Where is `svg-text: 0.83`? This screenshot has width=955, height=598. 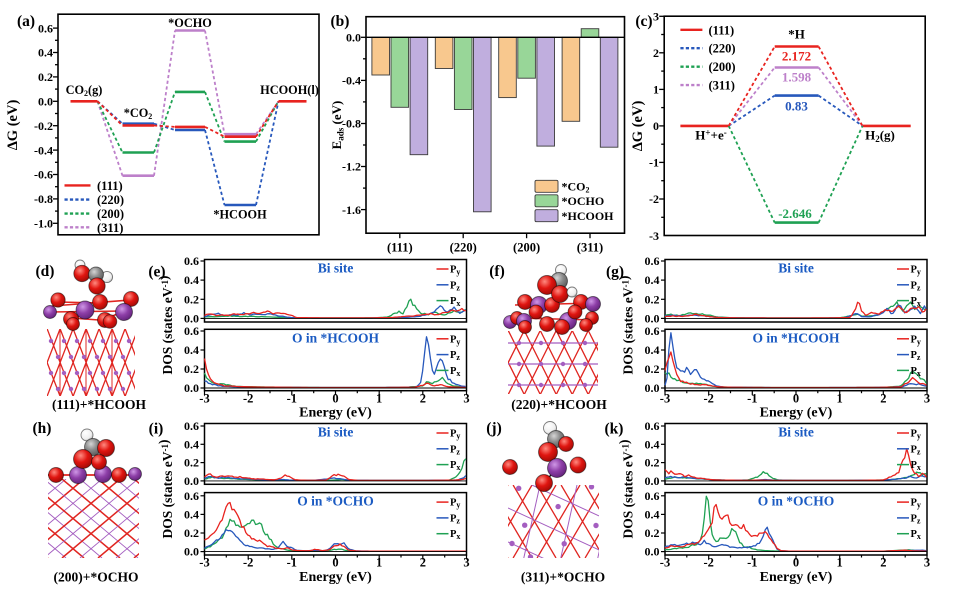
svg-text: 0.83 is located at coordinates (796, 106).